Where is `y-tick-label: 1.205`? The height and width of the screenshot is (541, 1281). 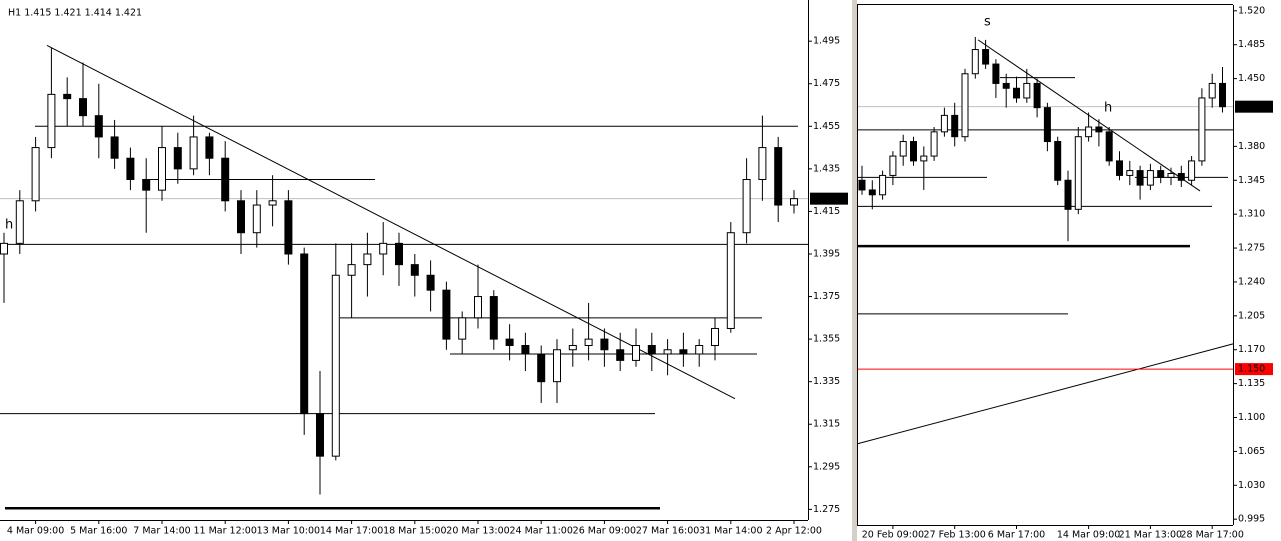
y-tick-label: 1.205 is located at coordinates (1251, 315).